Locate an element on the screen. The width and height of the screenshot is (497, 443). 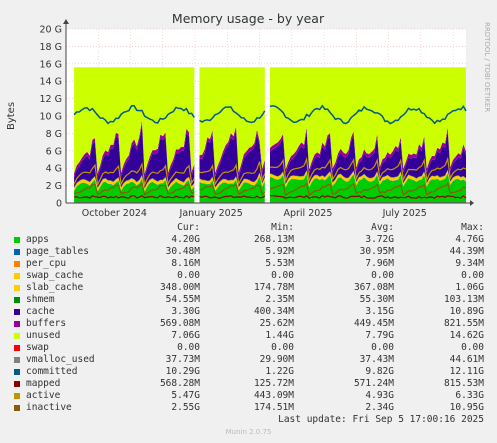
legend-row-active: active 5.47G 443.09M 4.93G 6.33G is located at coordinates (248, 396).